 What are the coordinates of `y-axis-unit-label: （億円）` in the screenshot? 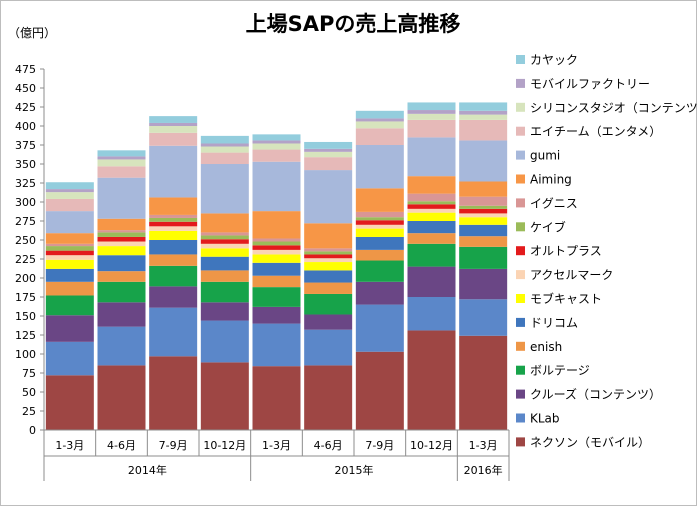 It's located at (32, 33).